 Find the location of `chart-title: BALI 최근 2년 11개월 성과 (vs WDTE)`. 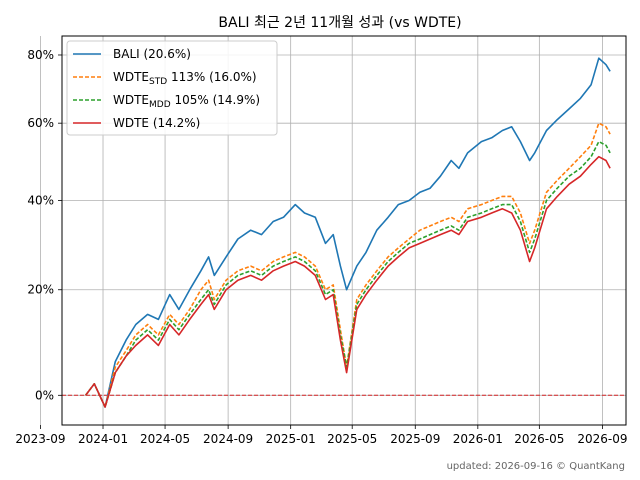

chart-title: BALI 최근 2년 11개월 성과 (vs WDTE) is located at coordinates (339, 23).